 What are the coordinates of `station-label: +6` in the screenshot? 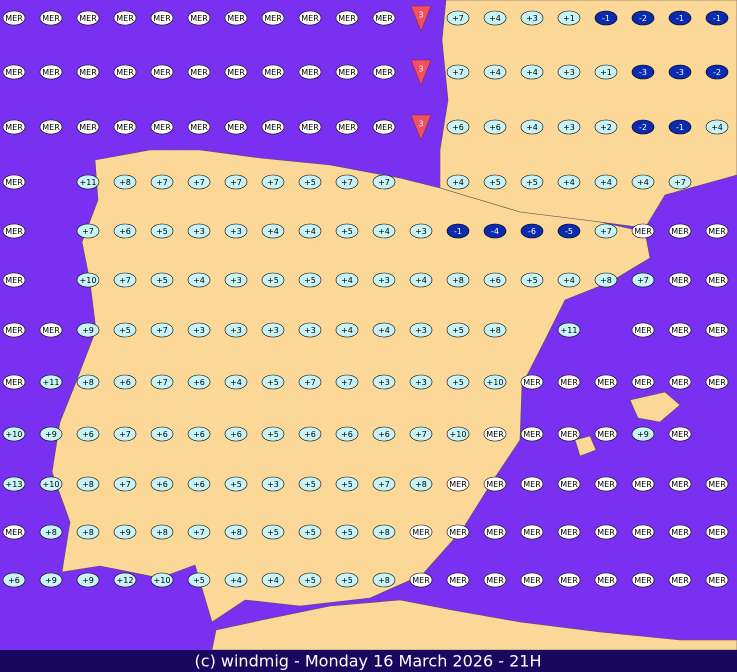 It's located at (14, 580).